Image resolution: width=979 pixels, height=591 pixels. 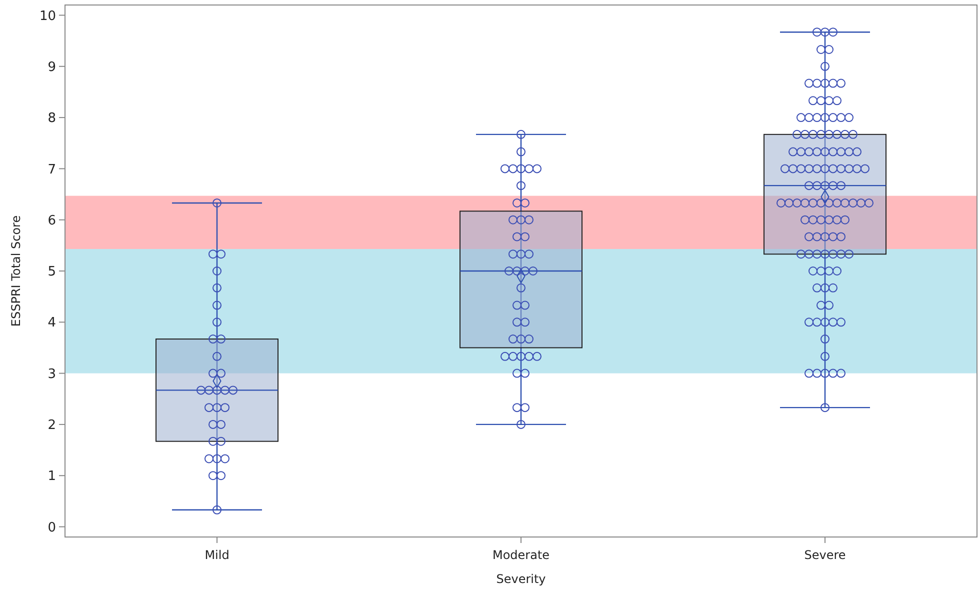 I want to click on y-tick-label: 10, so click(x=47, y=16).